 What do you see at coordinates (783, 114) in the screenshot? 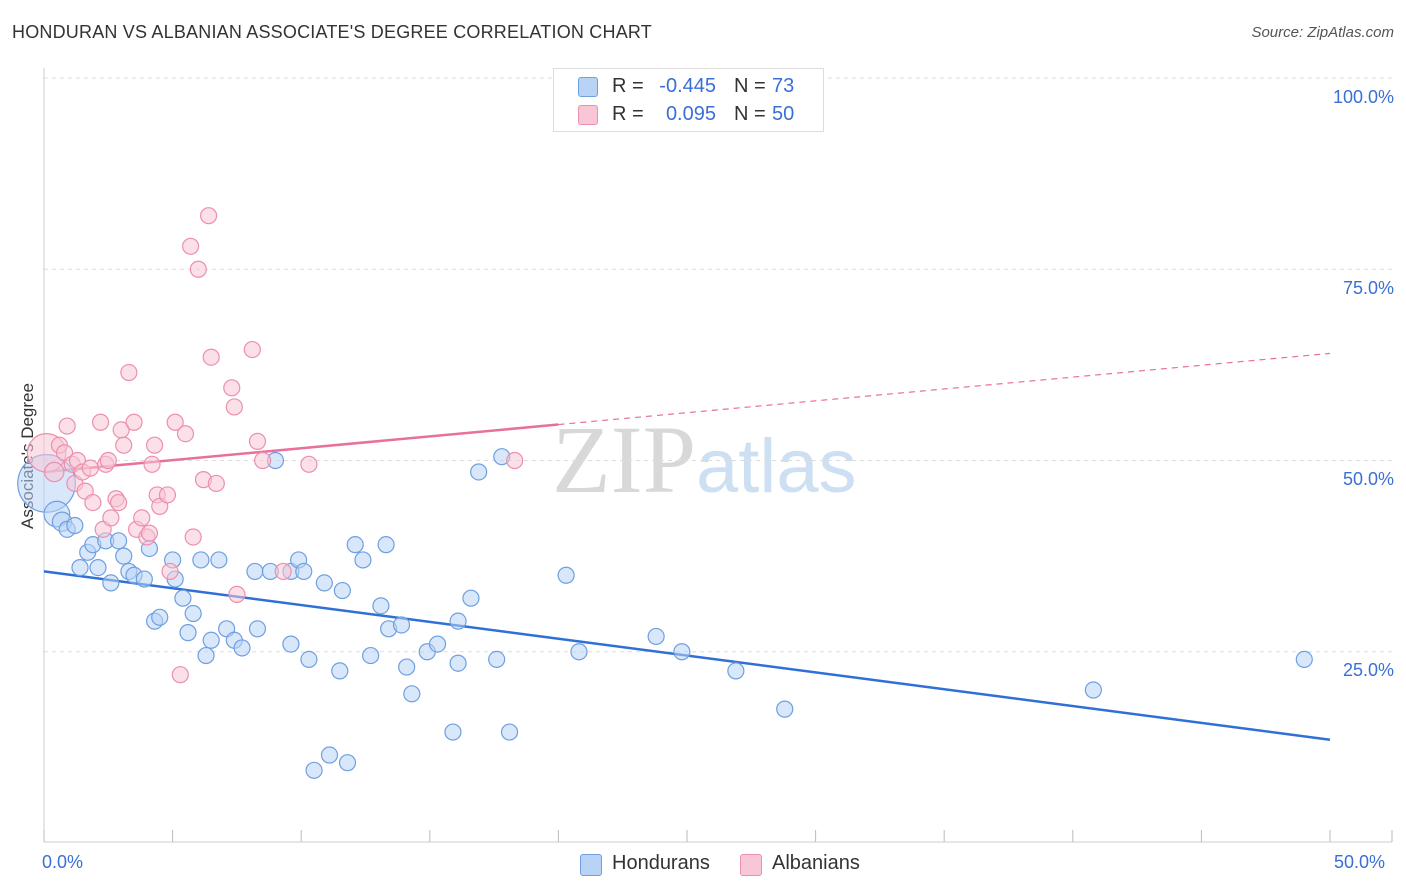
I see `legend-n-value: 50` at bounding box center [783, 114].